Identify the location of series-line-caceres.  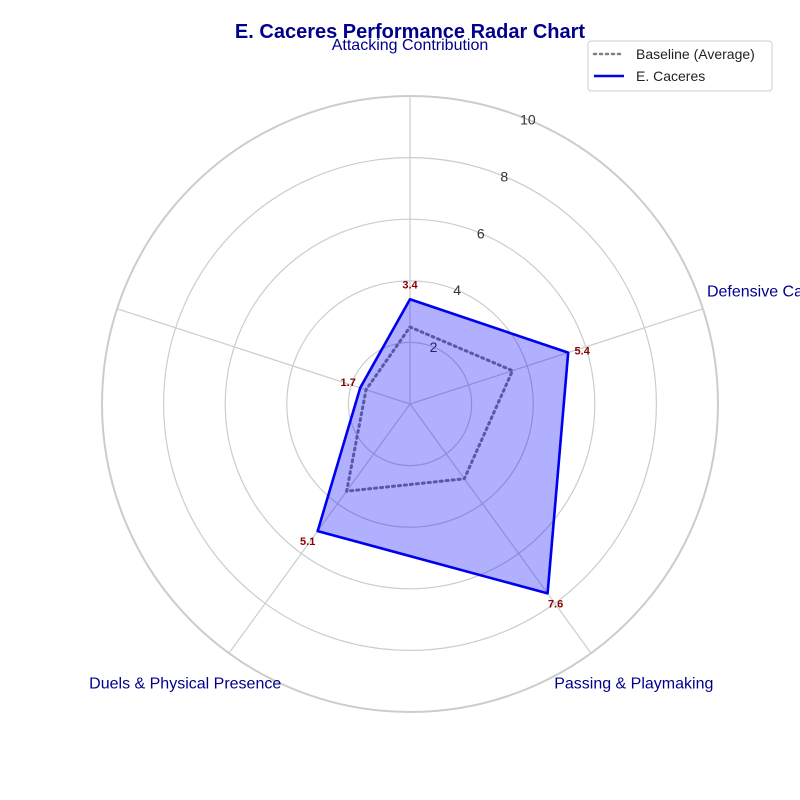
(443, 446).